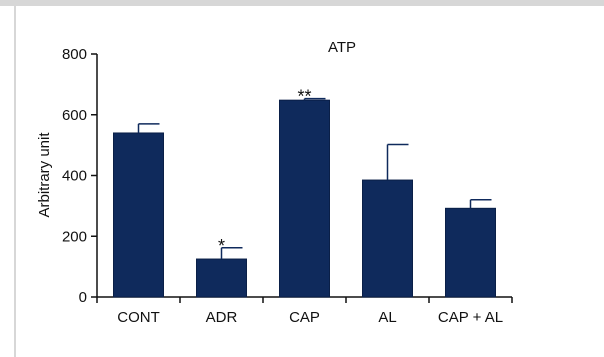  What do you see at coordinates (387, 317) in the screenshot?
I see `x-tick-label: AL` at bounding box center [387, 317].